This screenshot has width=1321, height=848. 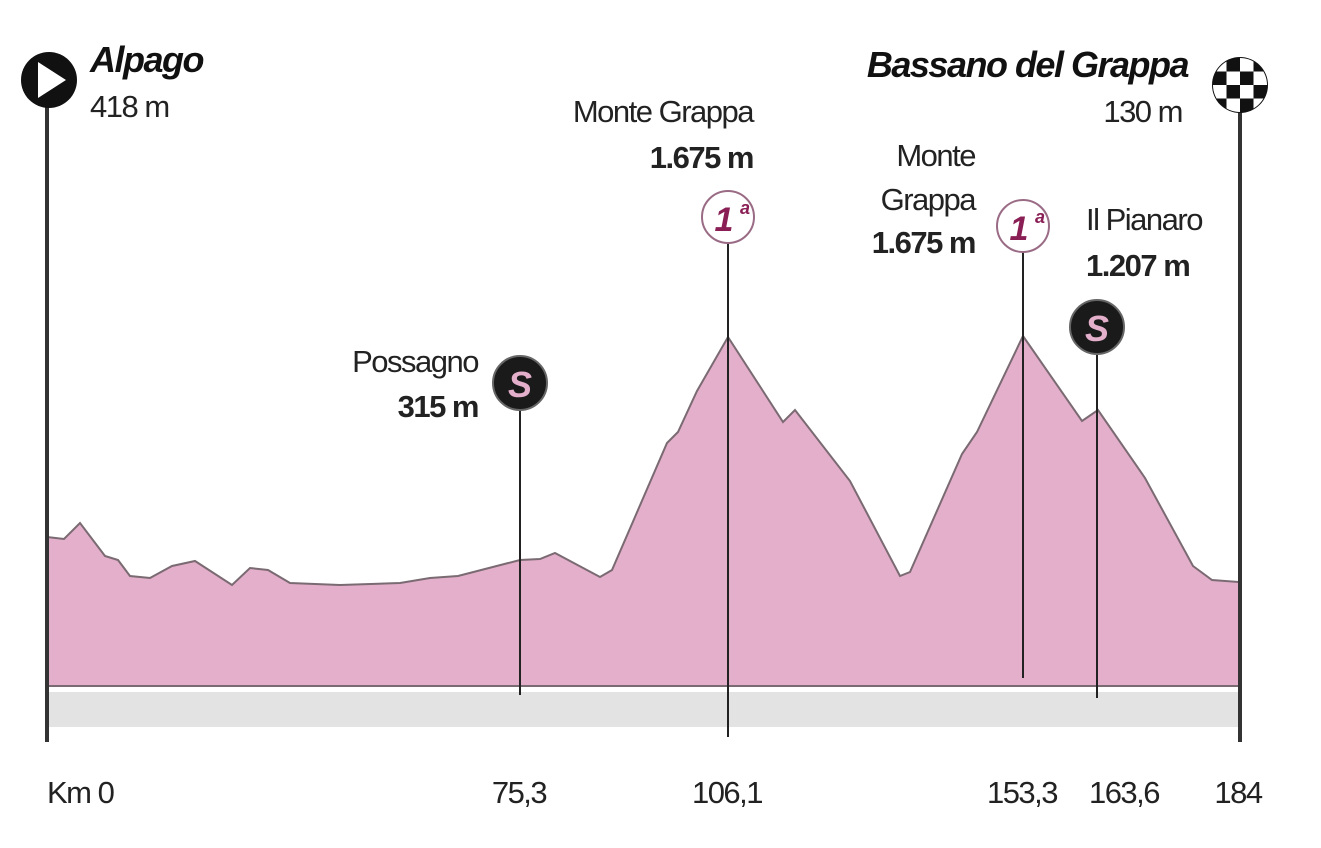 What do you see at coordinates (415, 361) in the screenshot?
I see `point-name: Possagno` at bounding box center [415, 361].